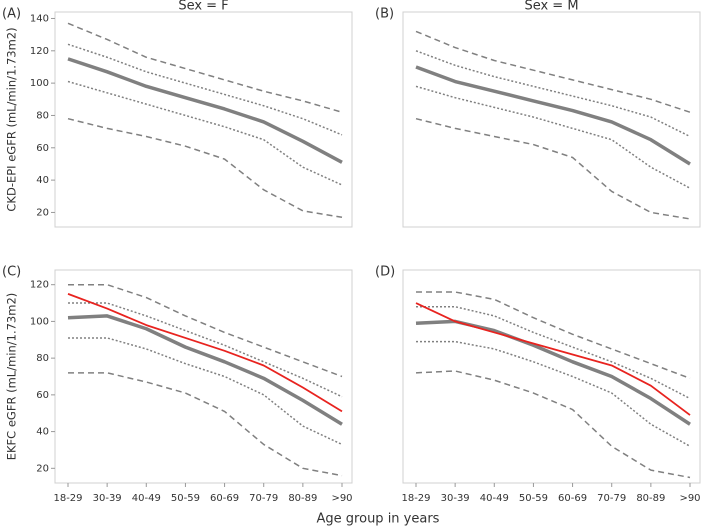  Describe the element at coordinates (39, 18) in the screenshot. I see `y-tick-label: 140` at that location.